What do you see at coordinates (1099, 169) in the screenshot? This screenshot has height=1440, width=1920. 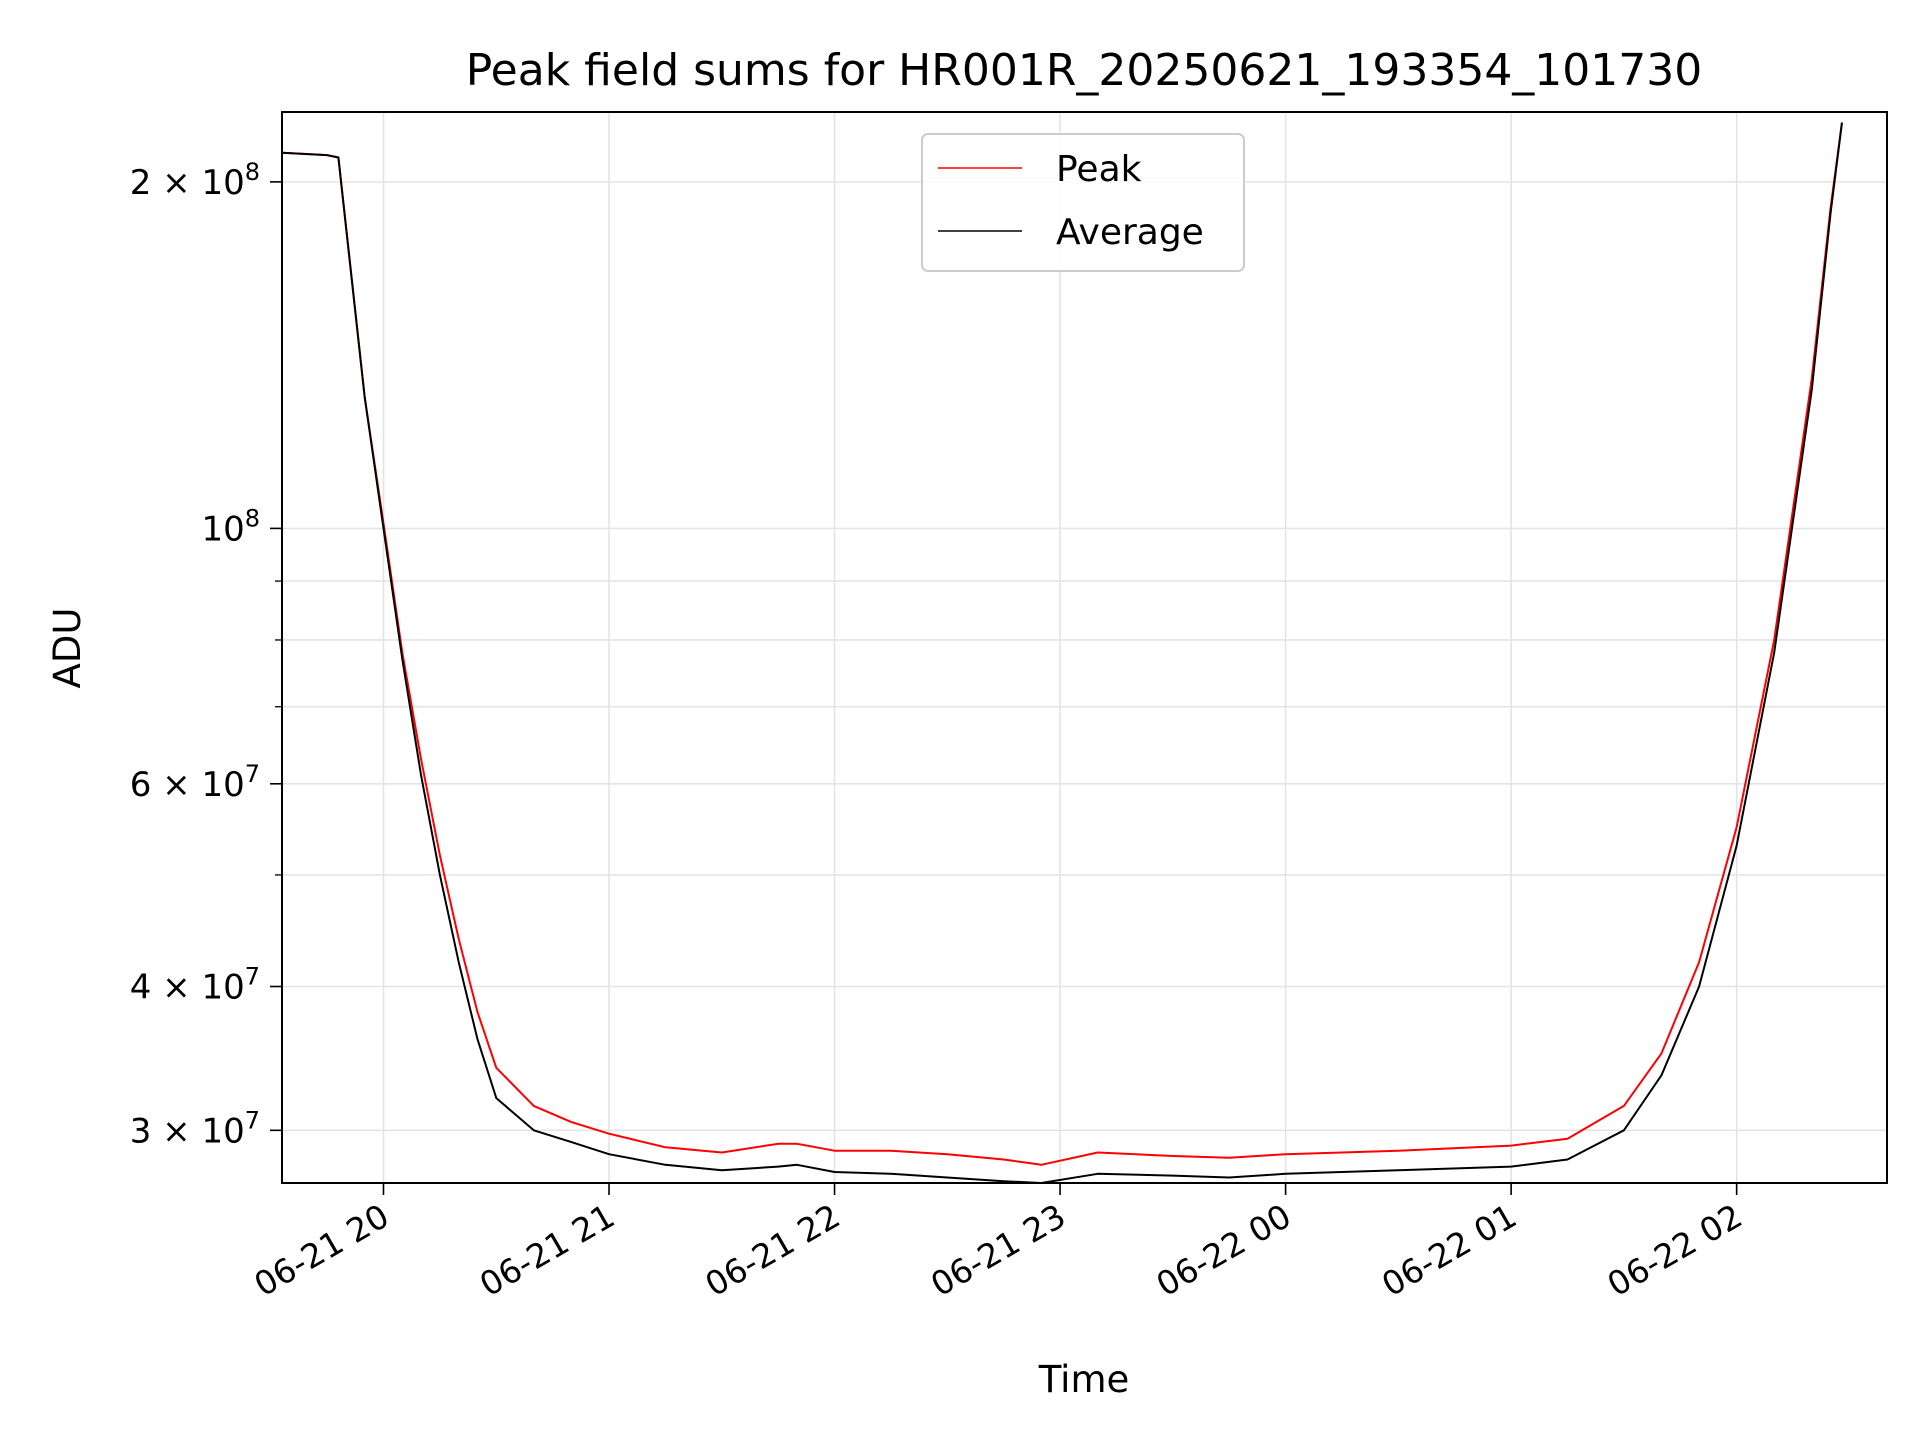 I see `legend-label-peak: Peak` at bounding box center [1099, 169].